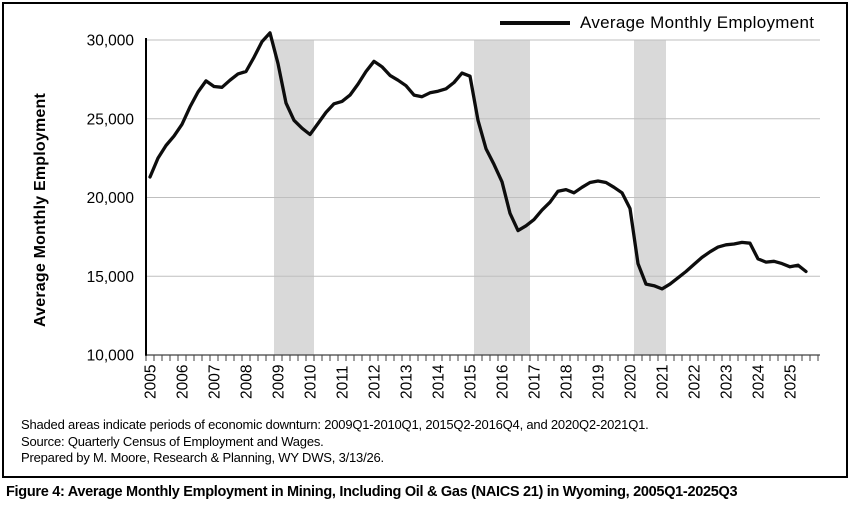  I want to click on x-axis-year-label: 2022, so click(695, 382).